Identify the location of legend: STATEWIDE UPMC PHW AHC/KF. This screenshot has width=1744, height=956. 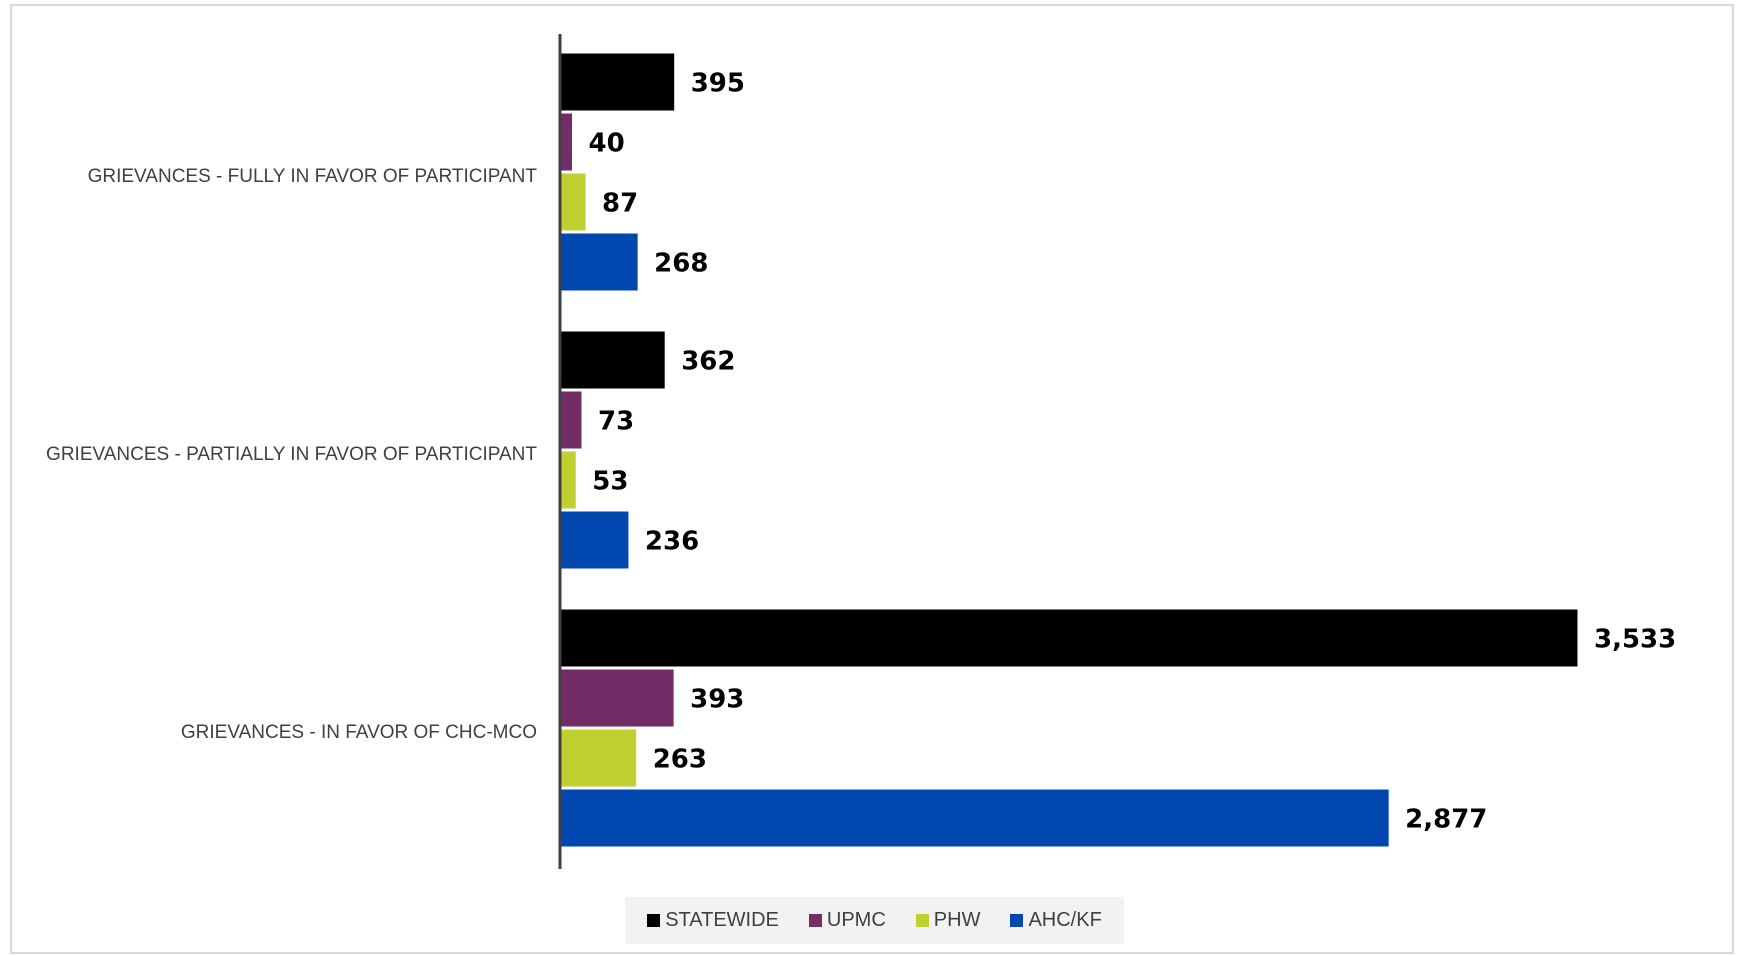
(874, 920).